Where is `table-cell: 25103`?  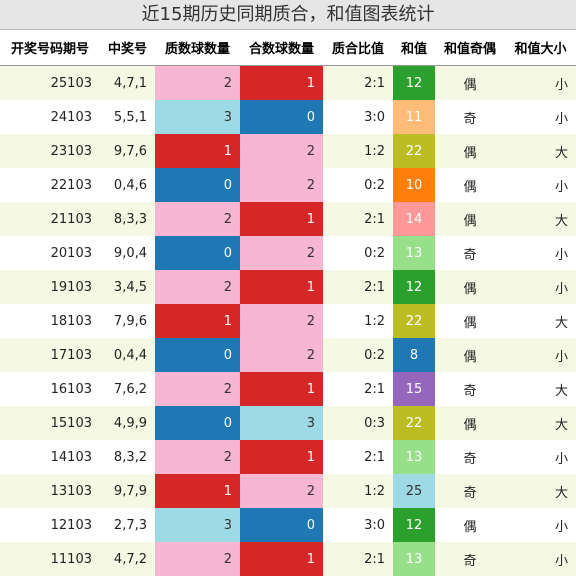 table-cell: 25103 is located at coordinates (71, 83).